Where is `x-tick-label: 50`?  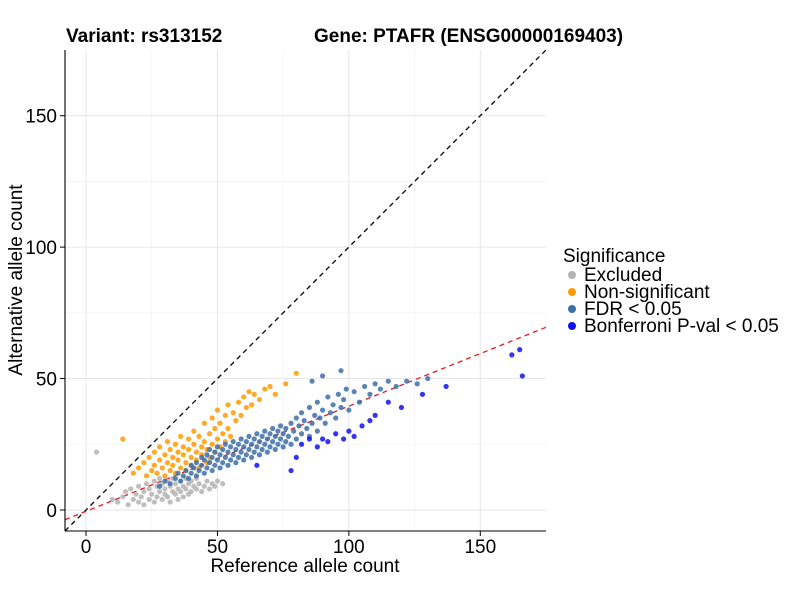
x-tick-label: 50 is located at coordinates (217, 547).